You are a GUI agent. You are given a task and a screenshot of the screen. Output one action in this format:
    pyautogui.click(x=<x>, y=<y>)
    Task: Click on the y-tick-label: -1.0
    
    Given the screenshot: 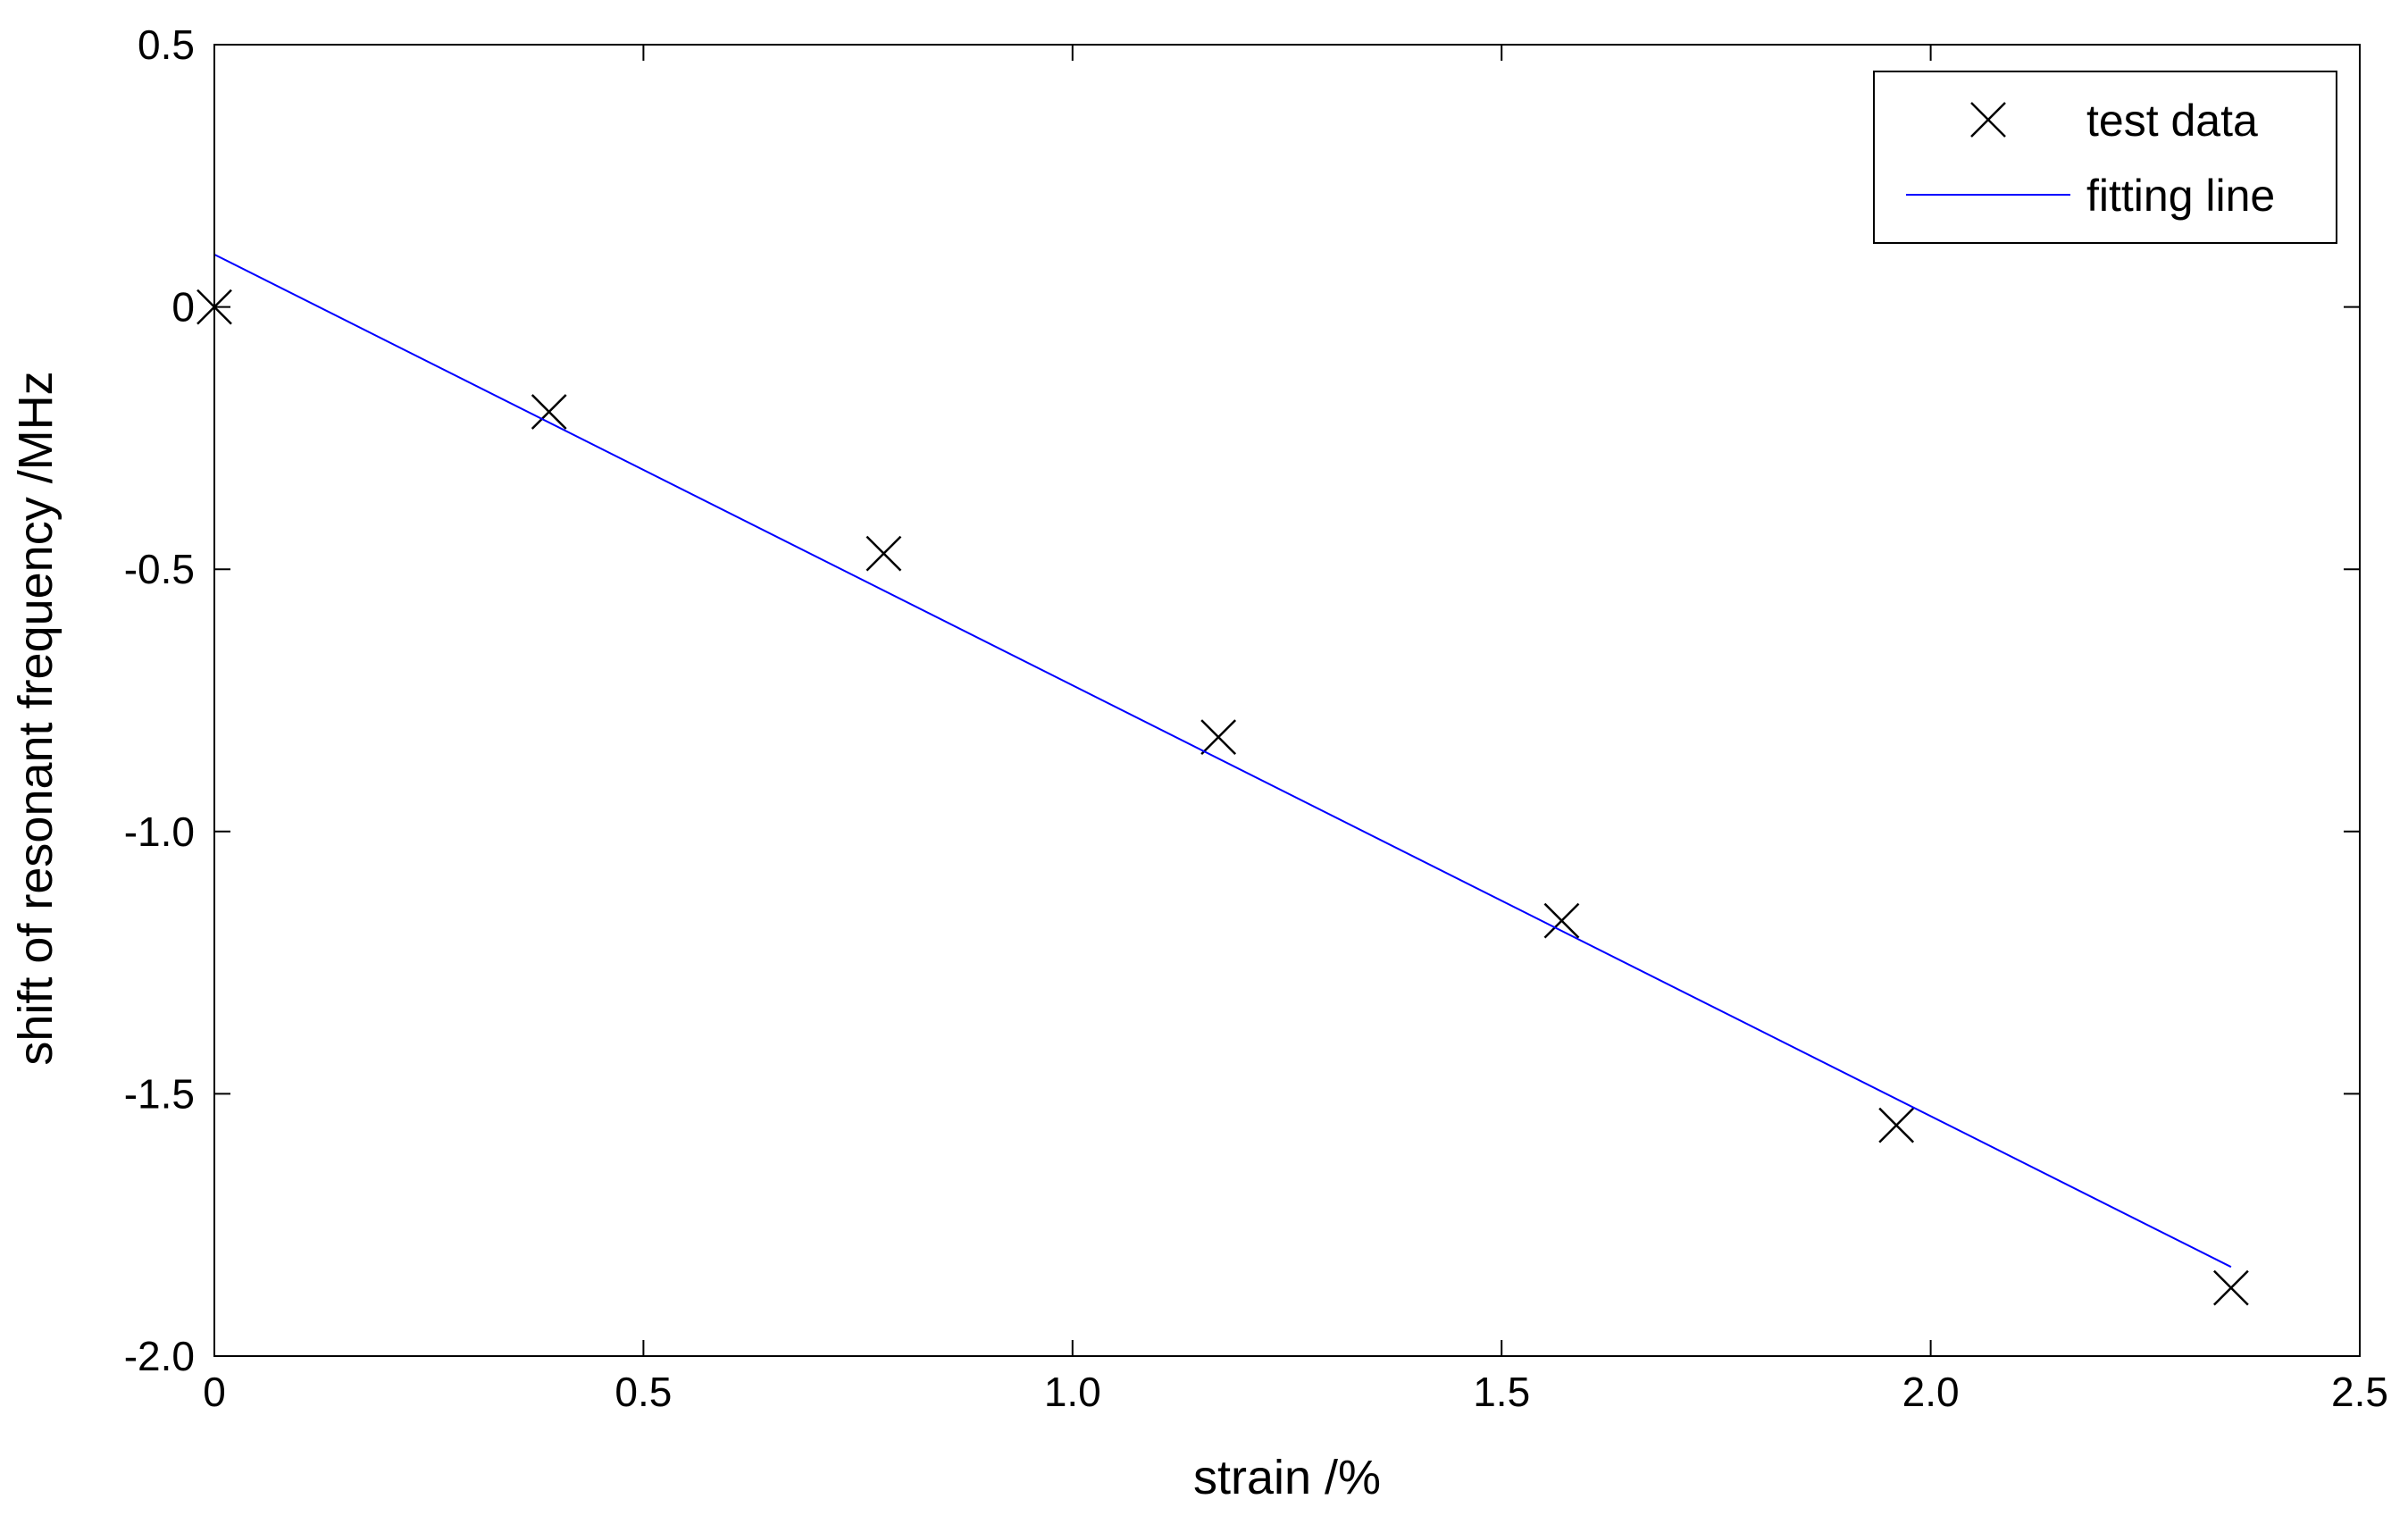 What is the action you would take?
    pyautogui.click(x=159, y=832)
    